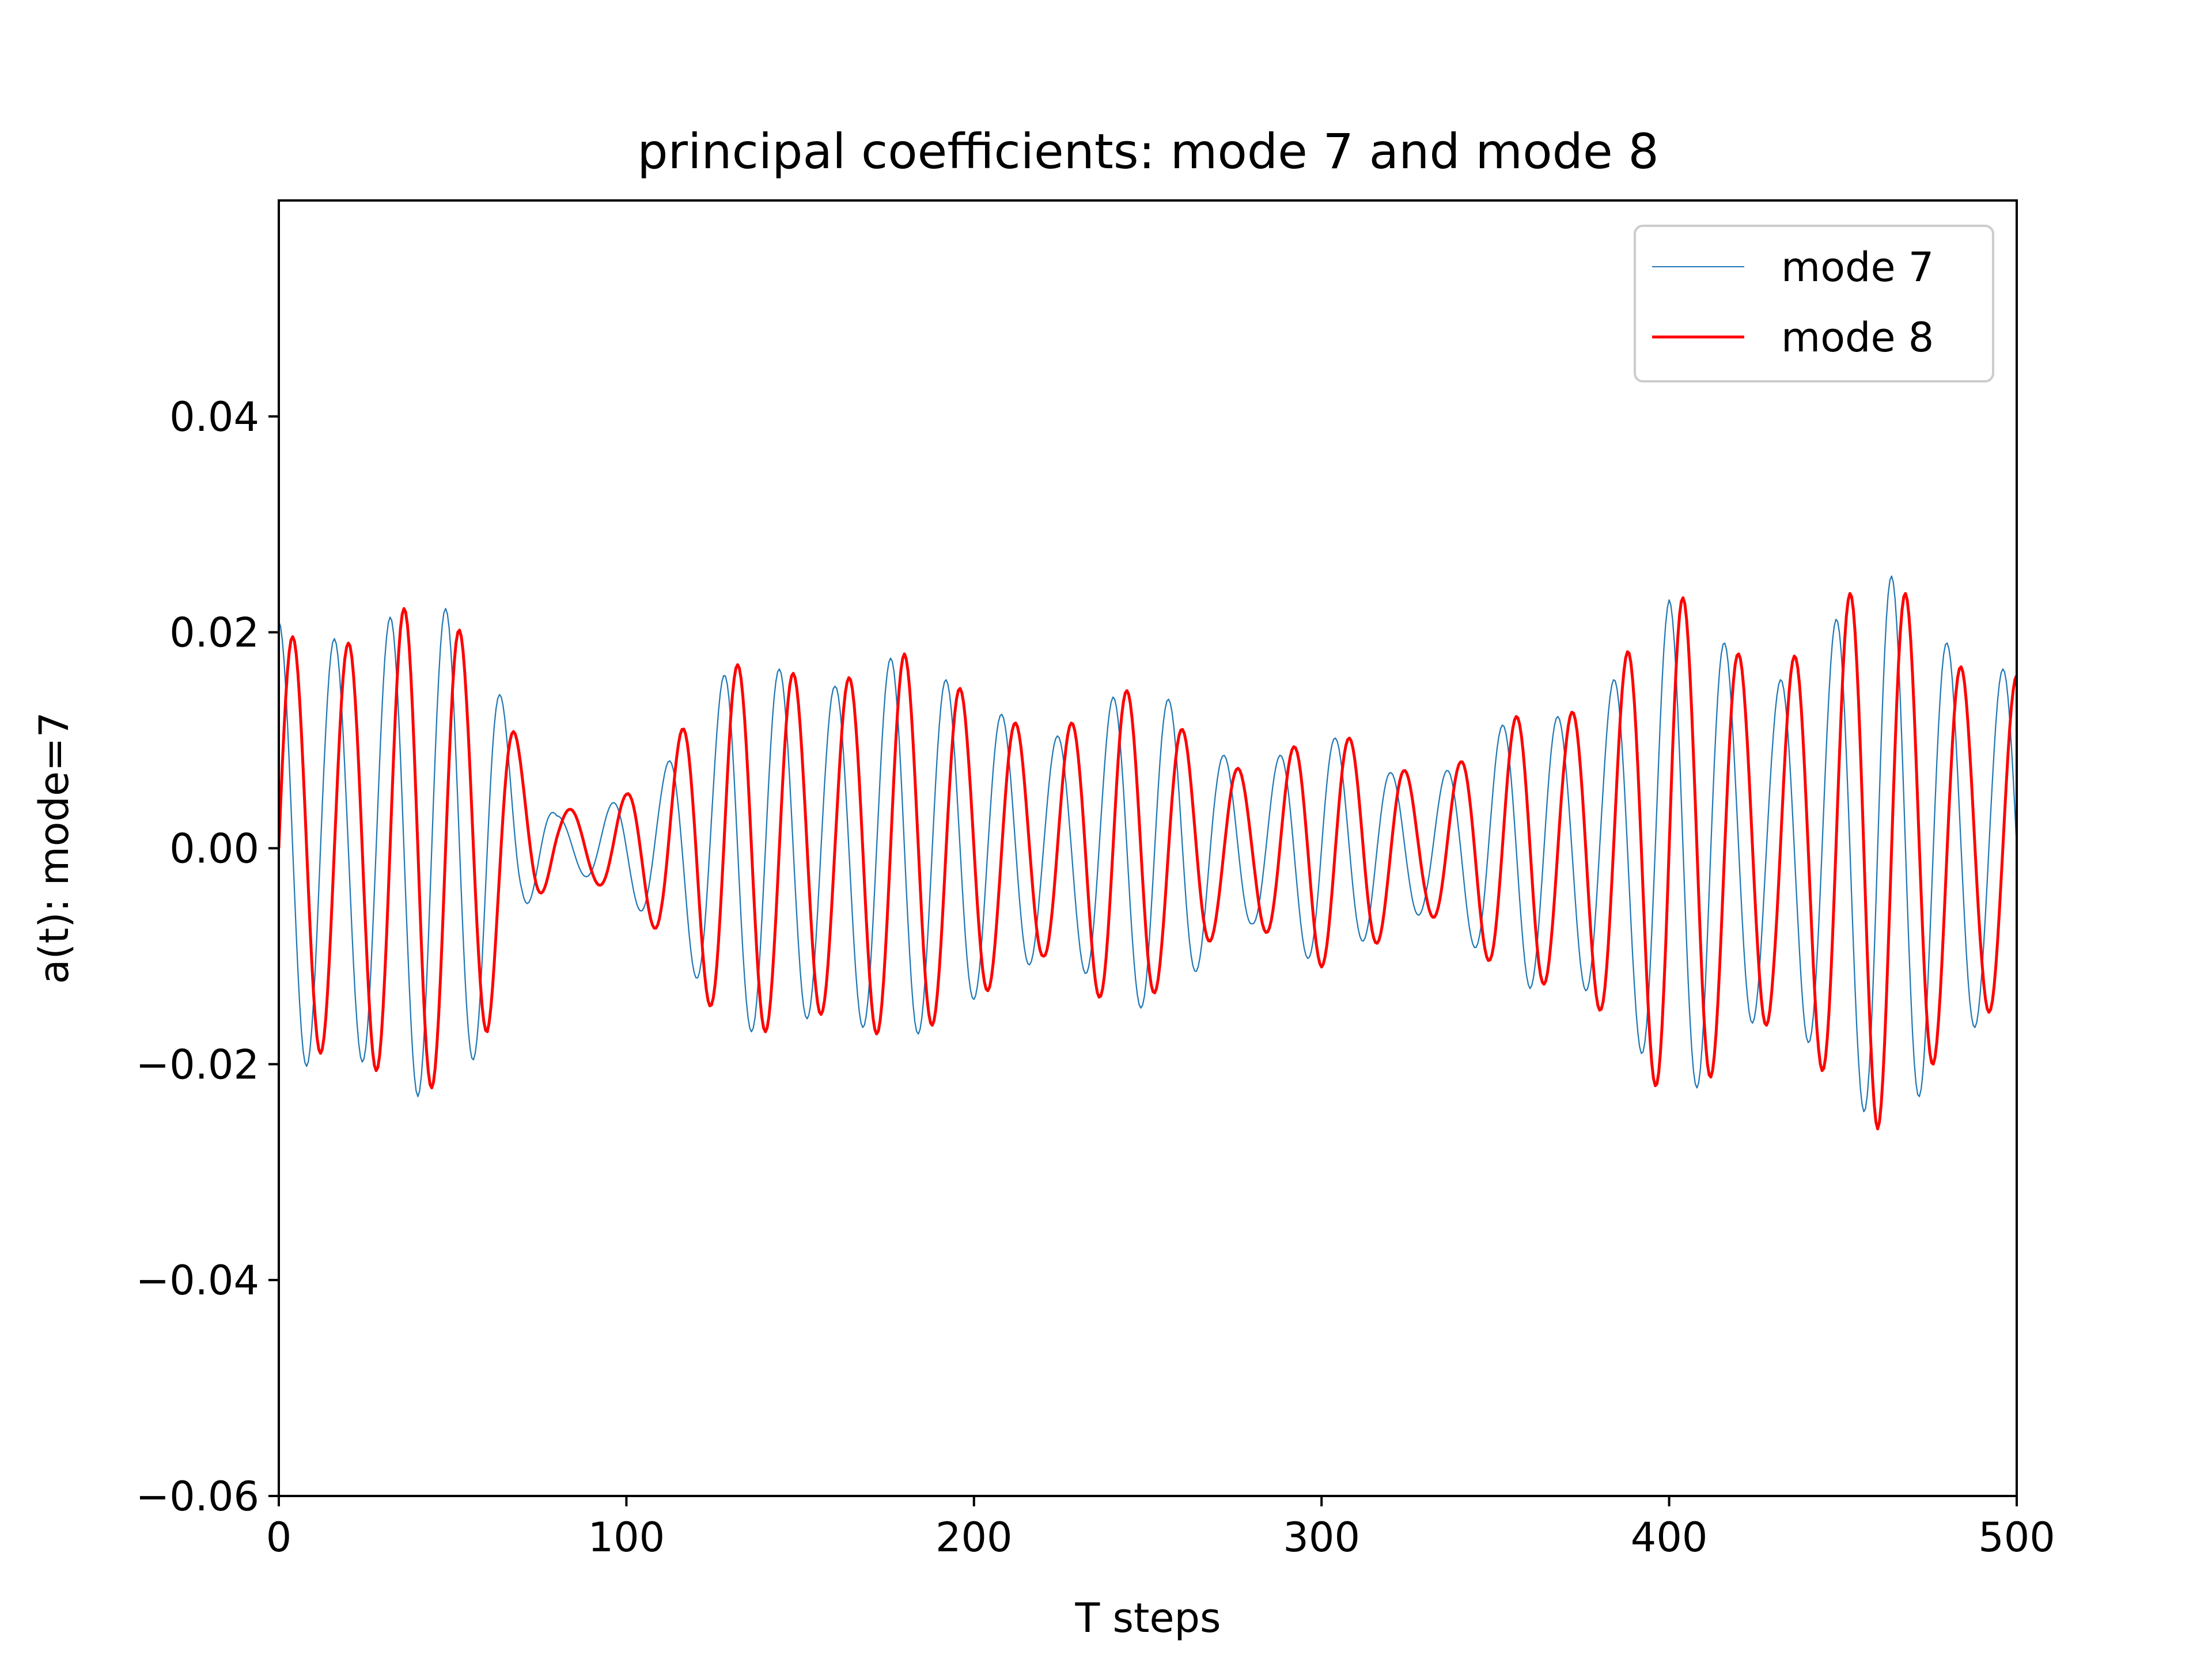 The height and width of the screenshot is (1659, 2212). I want to click on x-tick-label: 200, so click(974, 1537).